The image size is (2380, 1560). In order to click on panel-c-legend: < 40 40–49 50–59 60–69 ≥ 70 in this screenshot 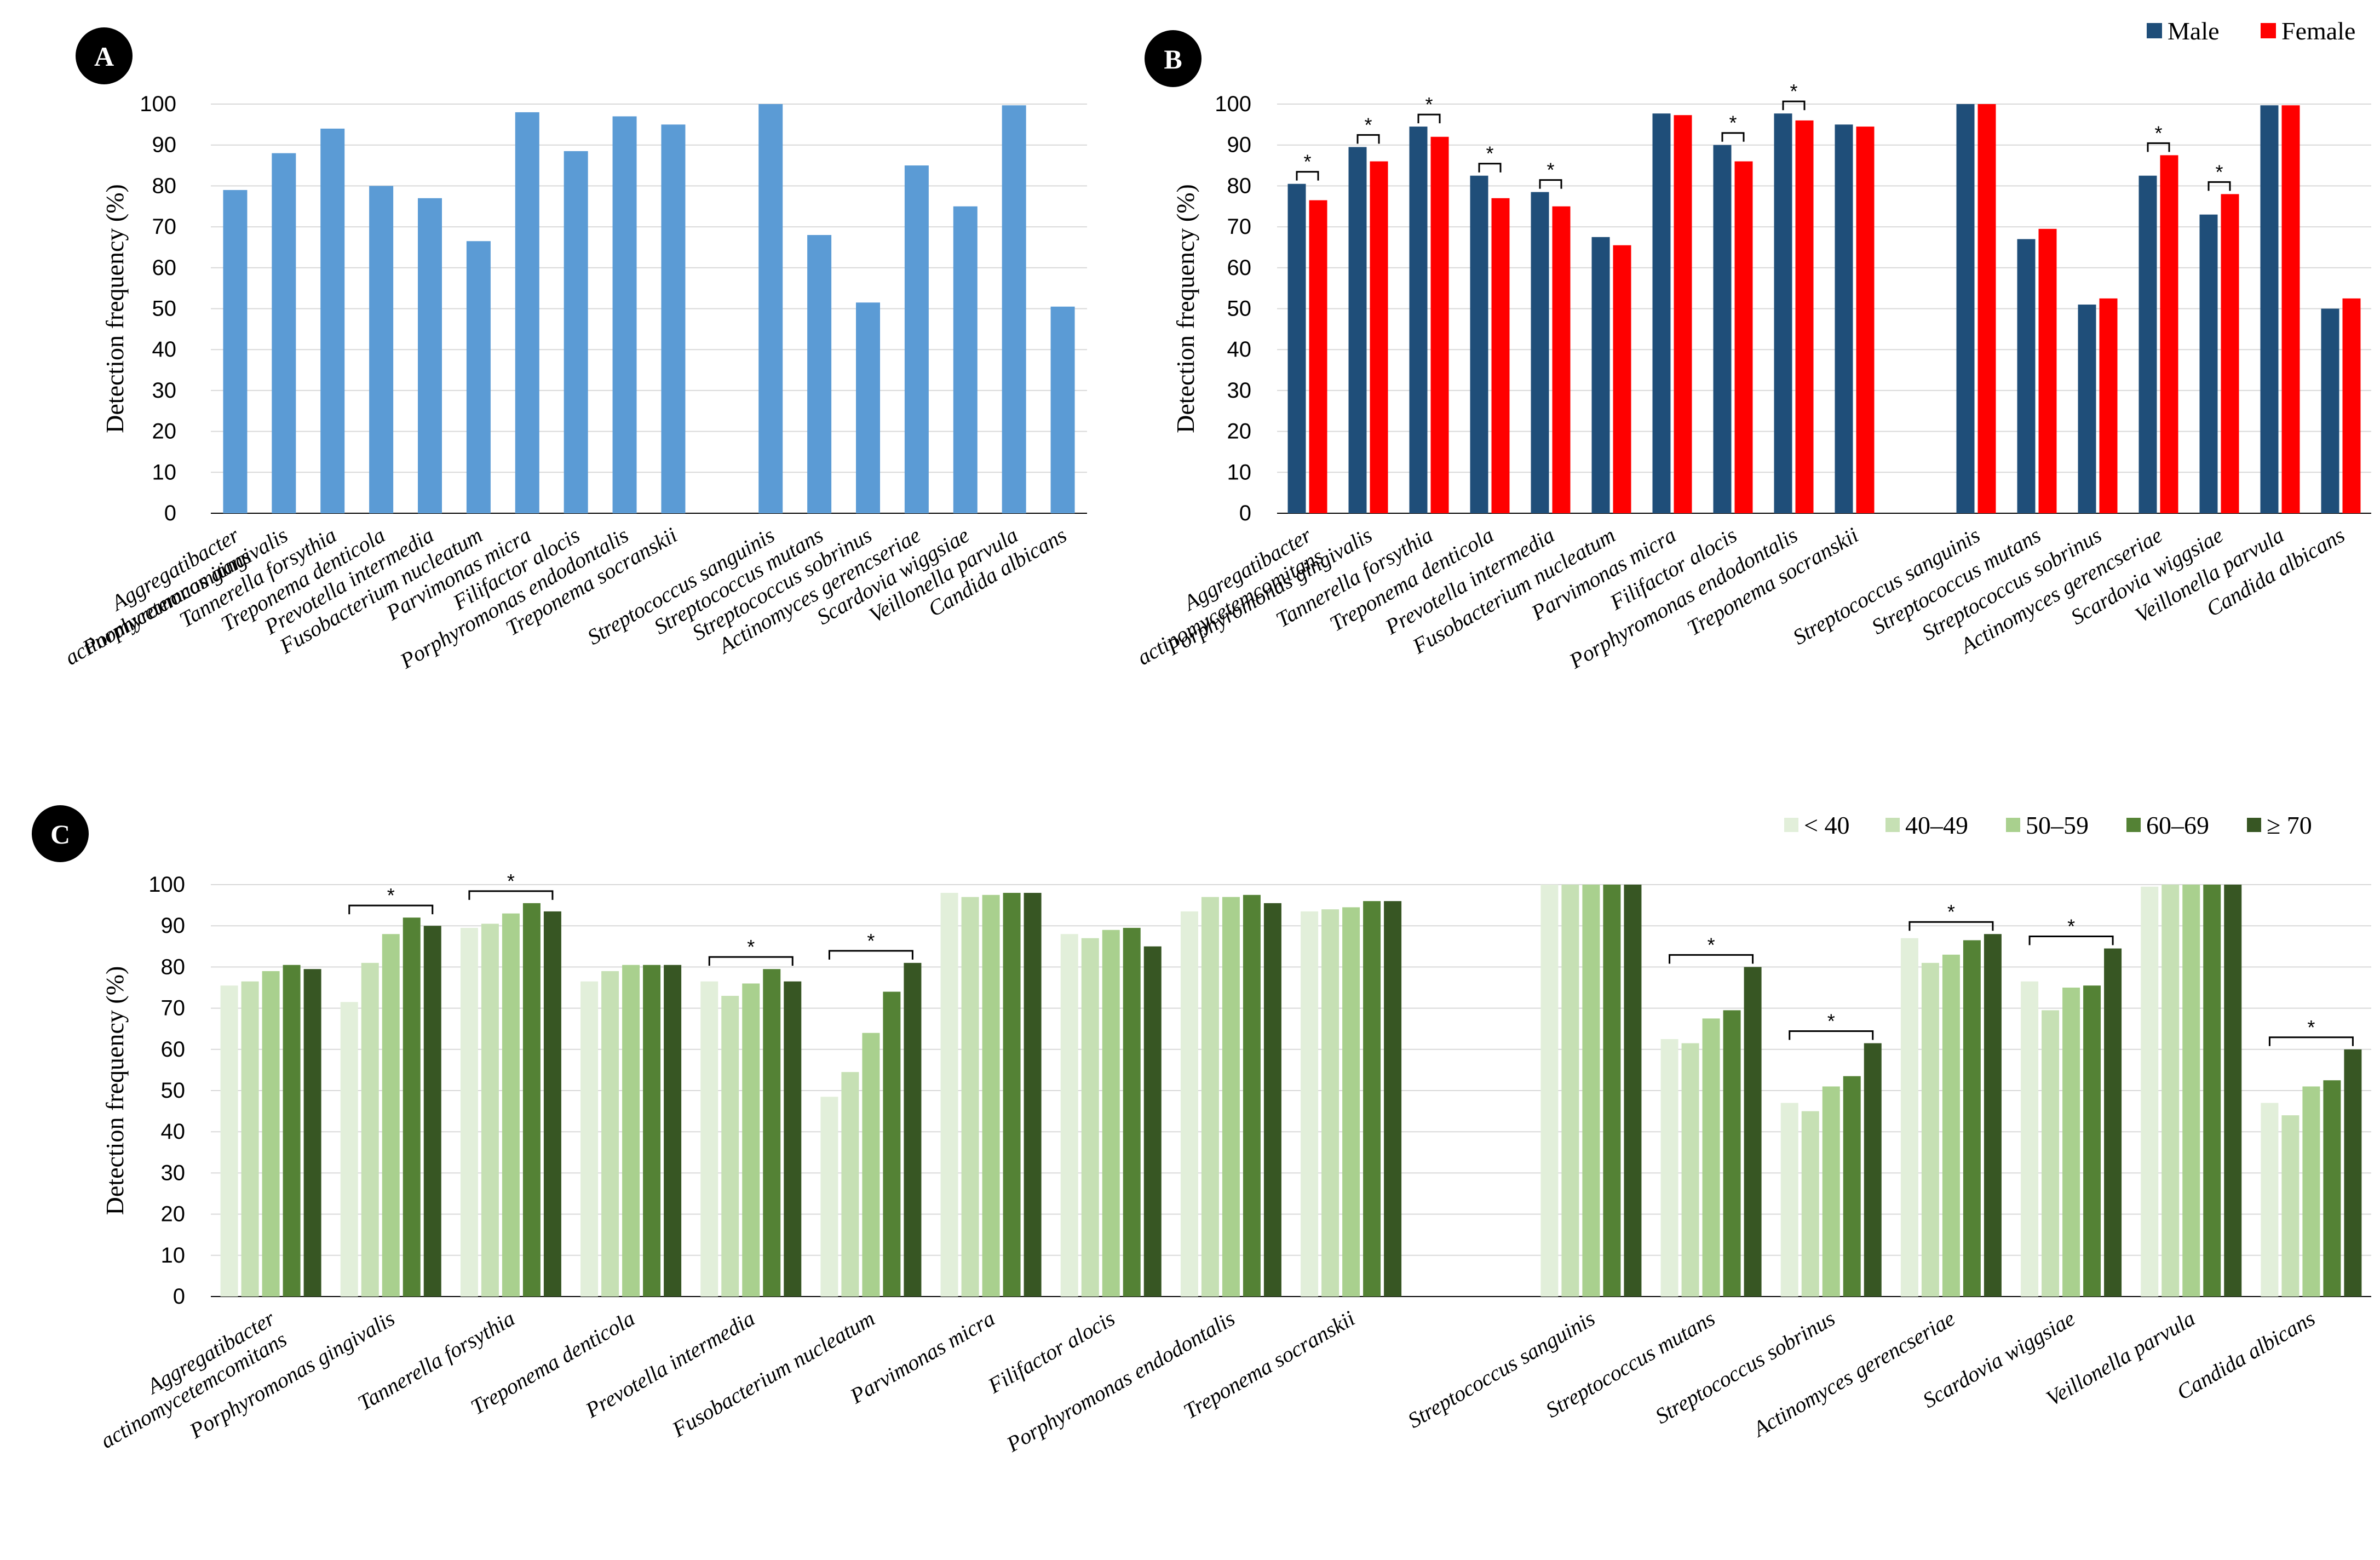, I will do `click(2048, 825)`.